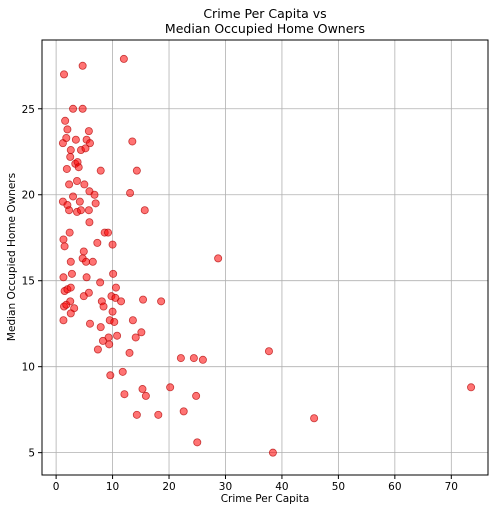  I want to click on x-tick-label: 20, so click(168, 487).